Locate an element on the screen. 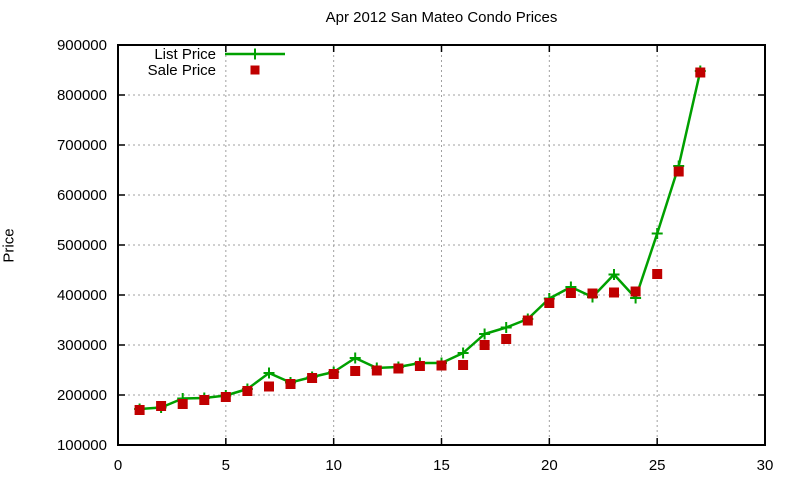 The height and width of the screenshot is (480, 800). legend-label-sale-price: Sale Price is located at coordinates (181, 70).